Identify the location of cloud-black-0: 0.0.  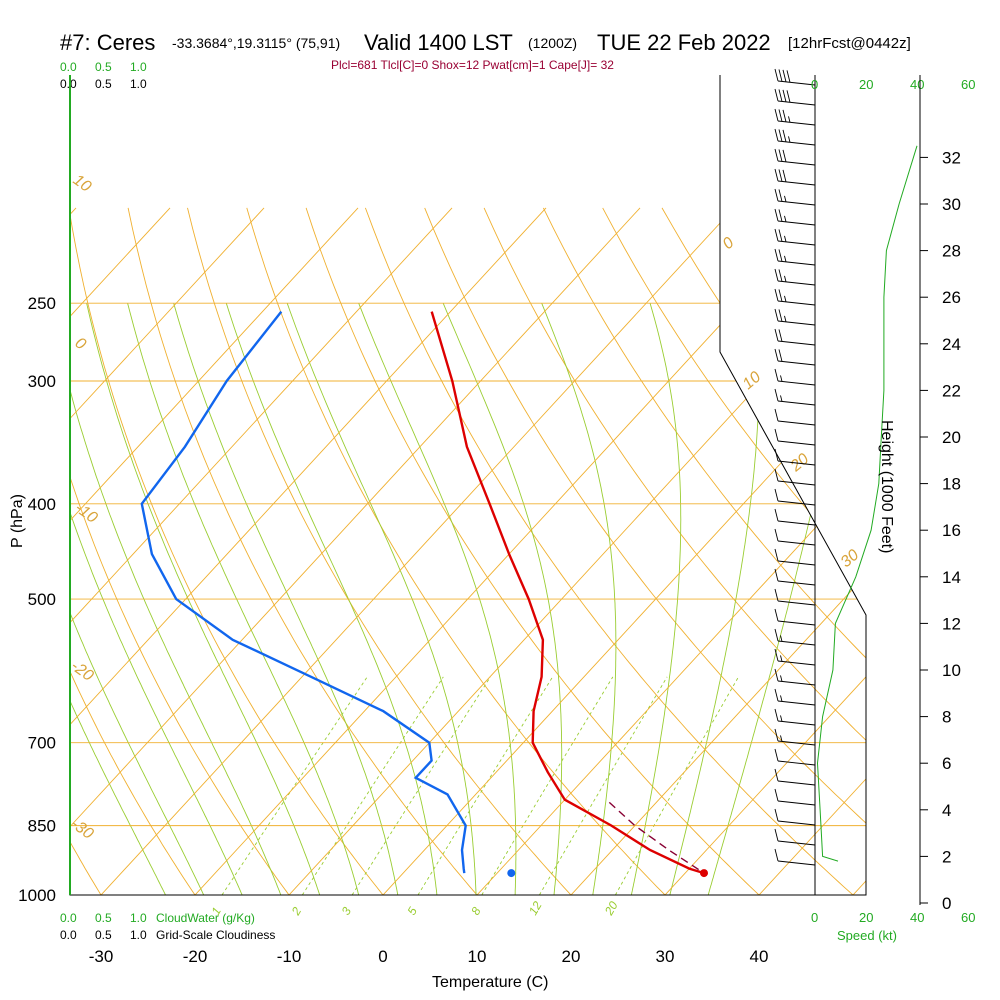
(68, 84).